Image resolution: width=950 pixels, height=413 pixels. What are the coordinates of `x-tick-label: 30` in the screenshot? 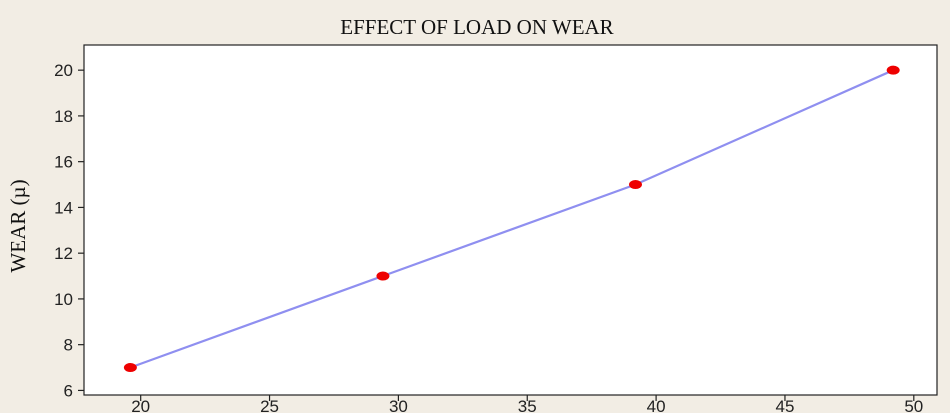 It's located at (398, 405).